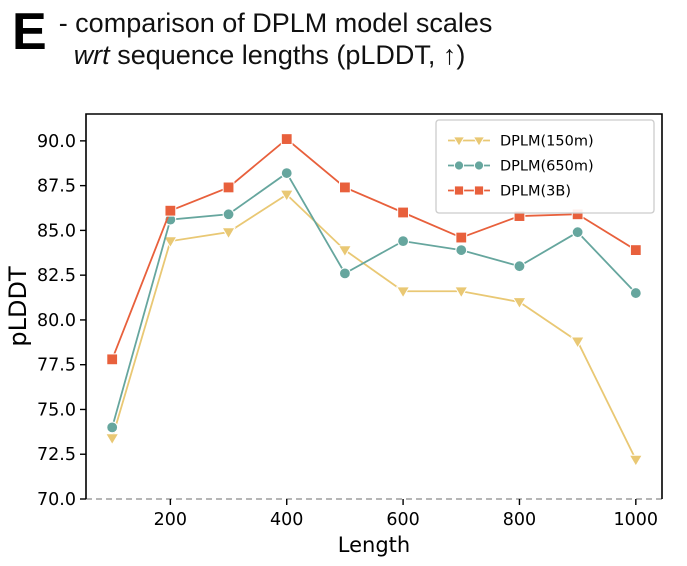  Describe the element at coordinates (170, 520) in the screenshot. I see `x-tick-label: 200` at that location.